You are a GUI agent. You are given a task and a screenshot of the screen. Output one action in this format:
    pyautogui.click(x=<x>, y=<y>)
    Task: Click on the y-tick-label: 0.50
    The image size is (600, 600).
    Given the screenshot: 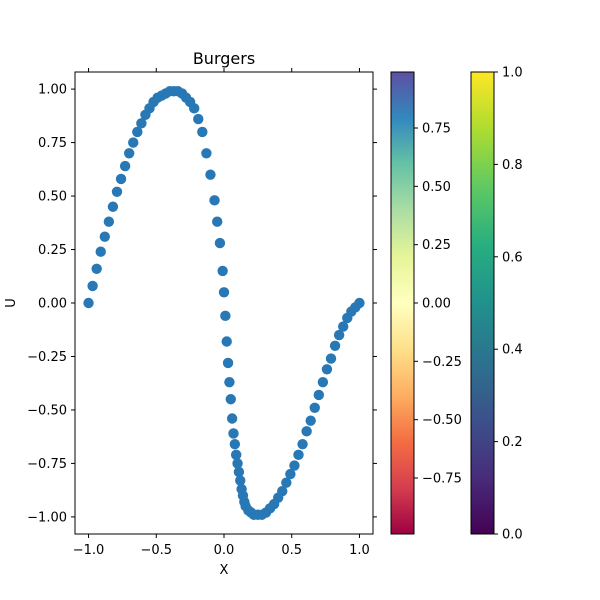 What is the action you would take?
    pyautogui.click(x=52, y=197)
    